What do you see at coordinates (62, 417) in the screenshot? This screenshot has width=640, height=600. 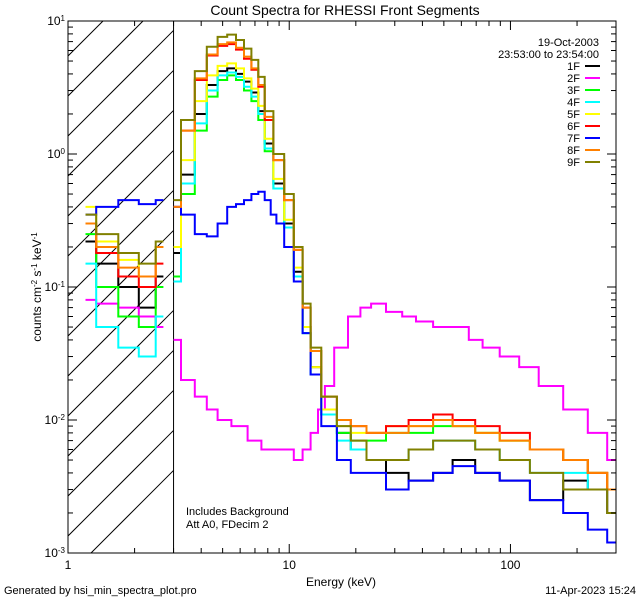 I see `y-tick-exponent: -2` at bounding box center [62, 417].